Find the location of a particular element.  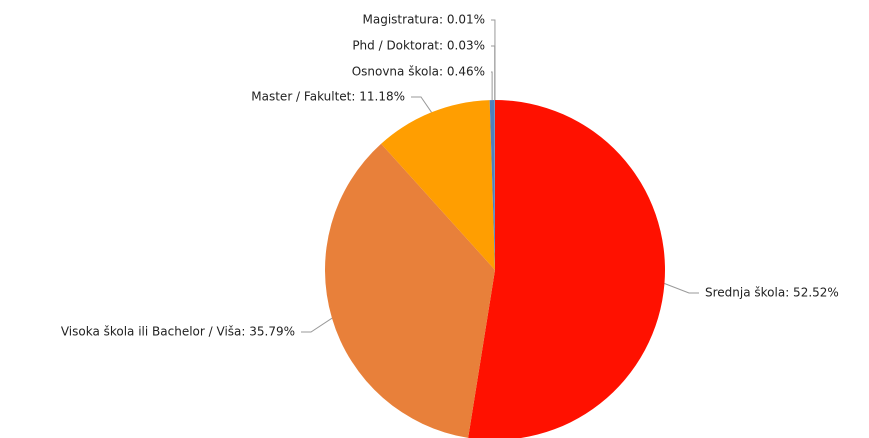

slice-label: Phd / Doktorat: 0.03% is located at coordinates (418, 46).